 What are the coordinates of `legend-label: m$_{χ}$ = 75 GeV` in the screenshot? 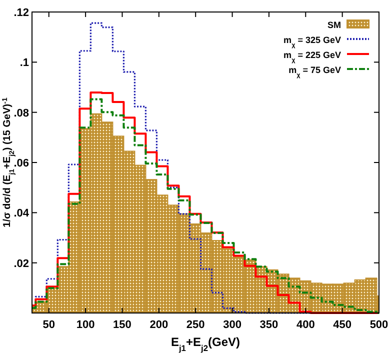 It's located at (314, 71).